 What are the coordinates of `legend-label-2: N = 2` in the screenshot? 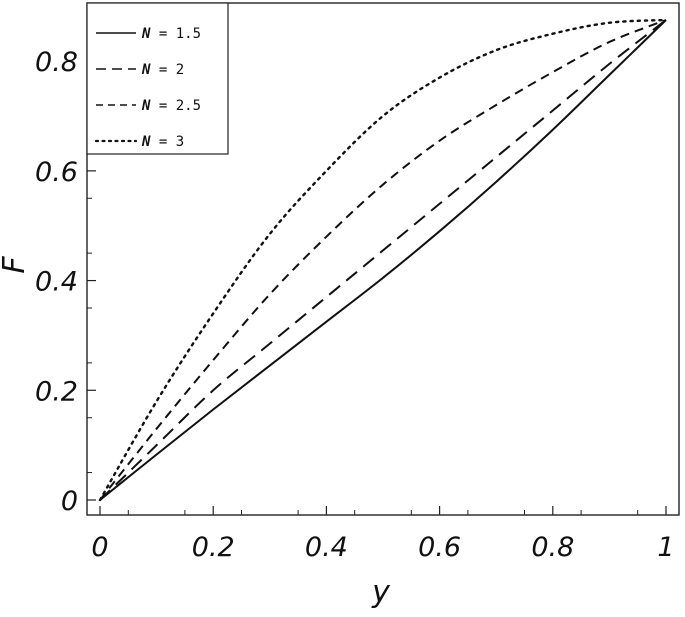 It's located at (162, 70).